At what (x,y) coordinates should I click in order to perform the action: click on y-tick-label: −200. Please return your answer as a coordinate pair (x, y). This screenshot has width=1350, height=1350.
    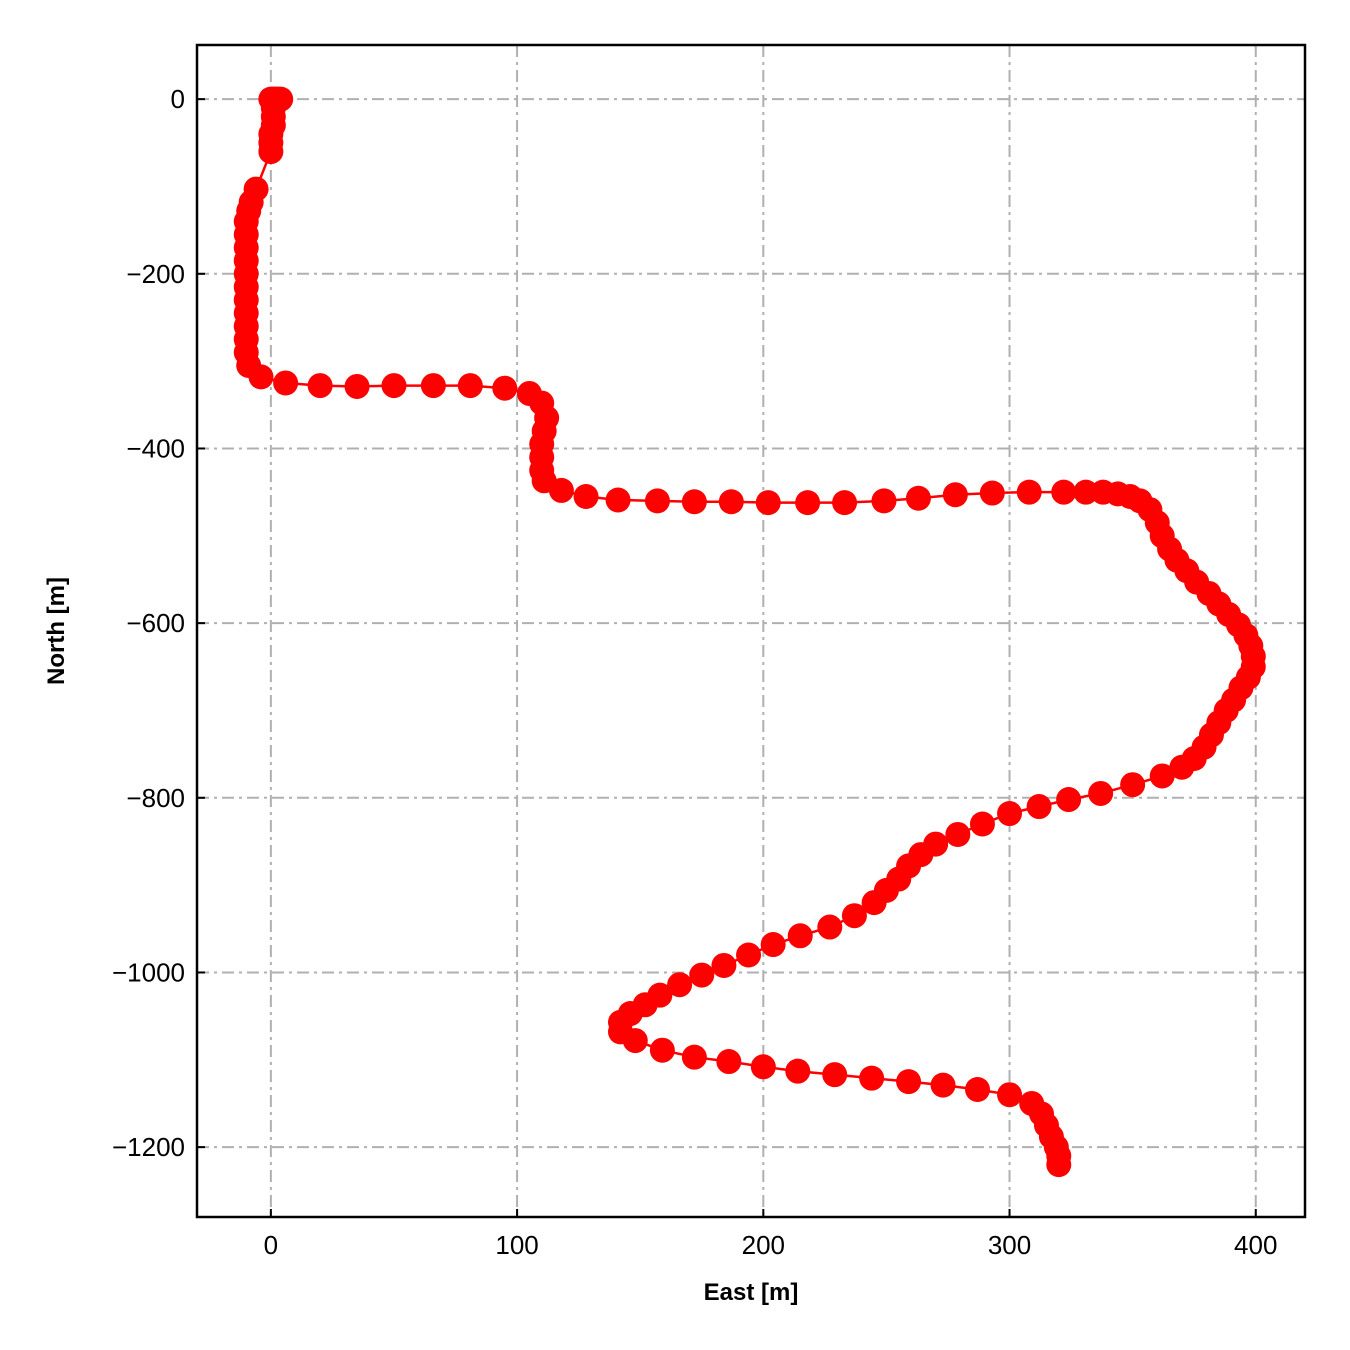
    Looking at the image, I should click on (155, 274).